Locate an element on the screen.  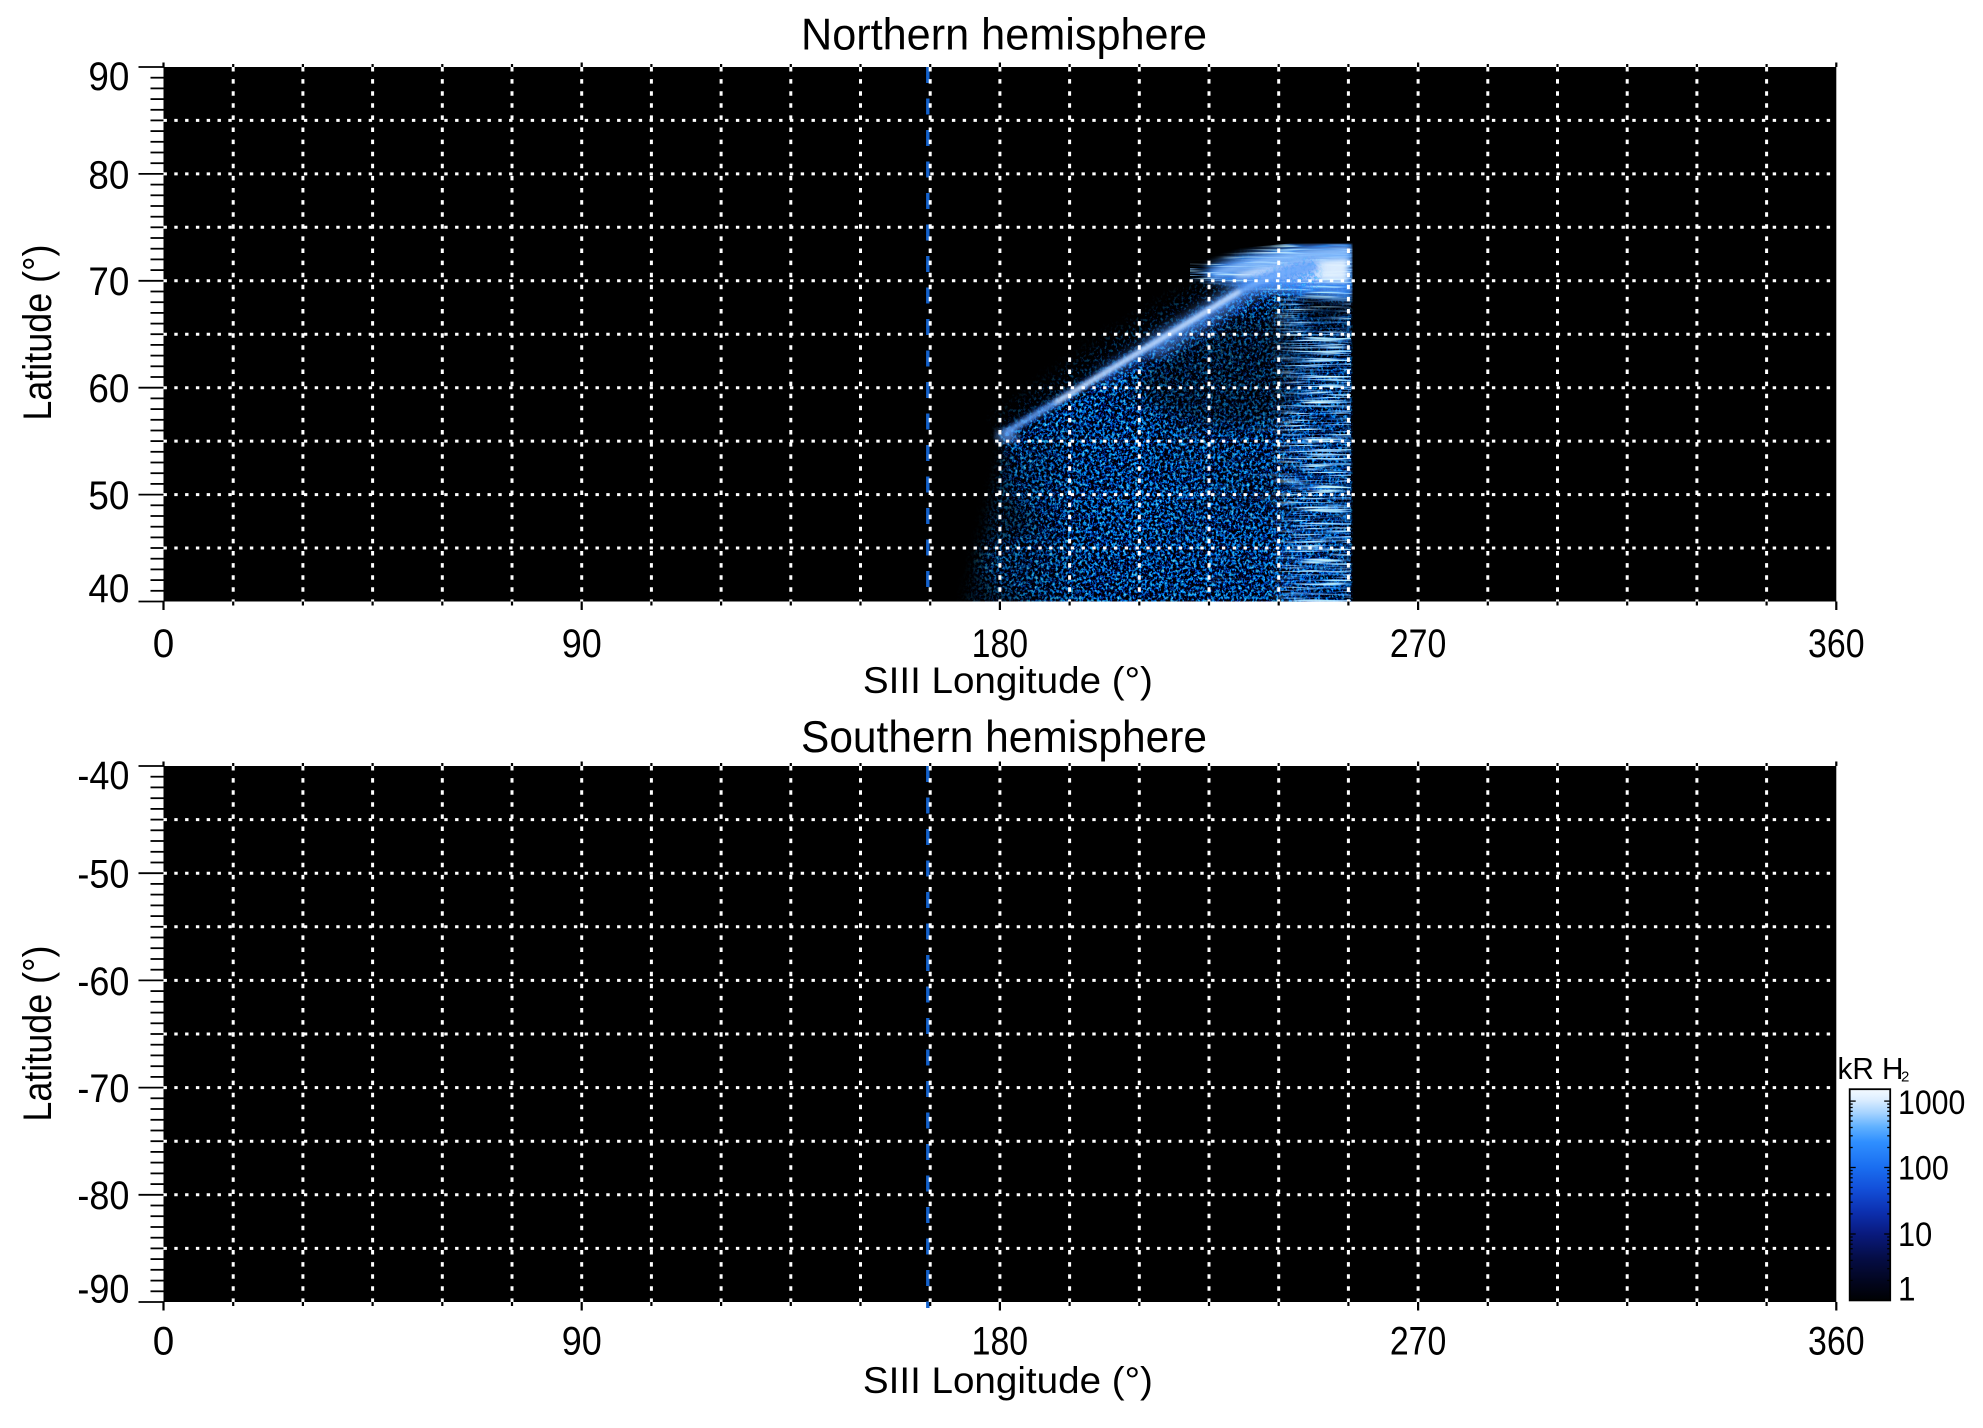
svg-text: -70 is located at coordinates (103, 1088).